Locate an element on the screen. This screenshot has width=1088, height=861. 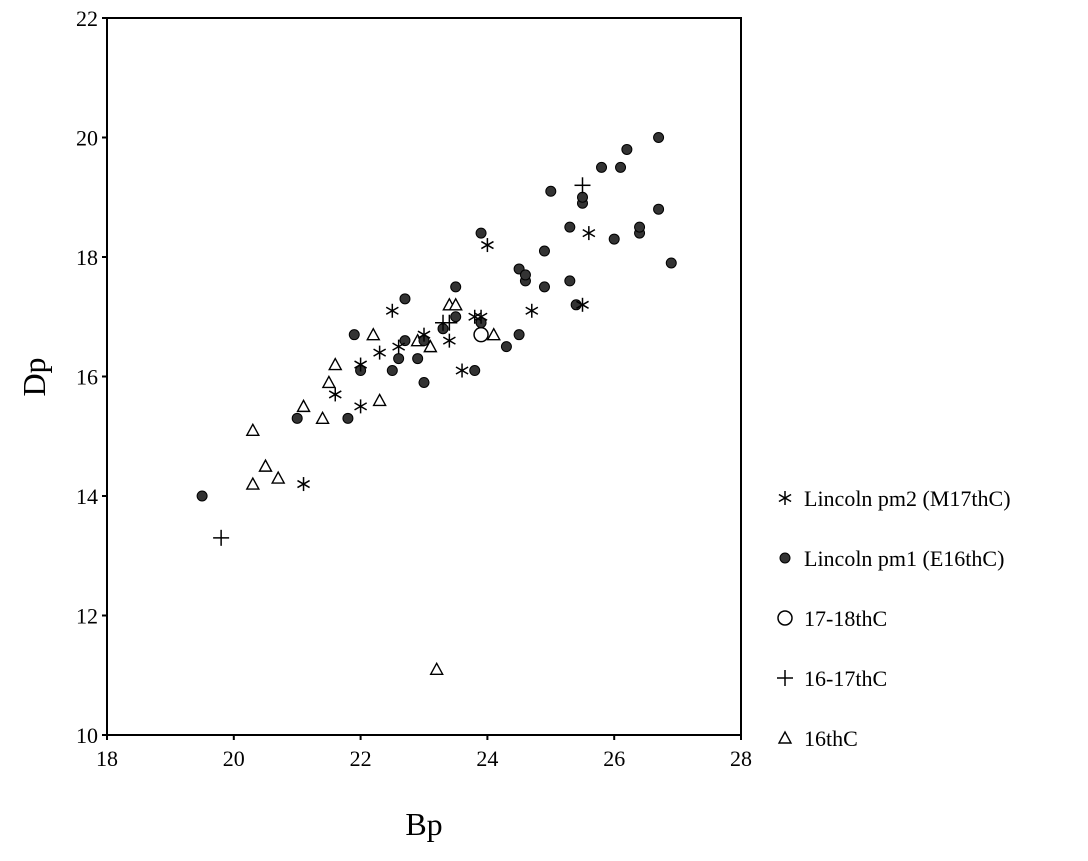
y-tick-label: 10 is located at coordinates (87, 735).